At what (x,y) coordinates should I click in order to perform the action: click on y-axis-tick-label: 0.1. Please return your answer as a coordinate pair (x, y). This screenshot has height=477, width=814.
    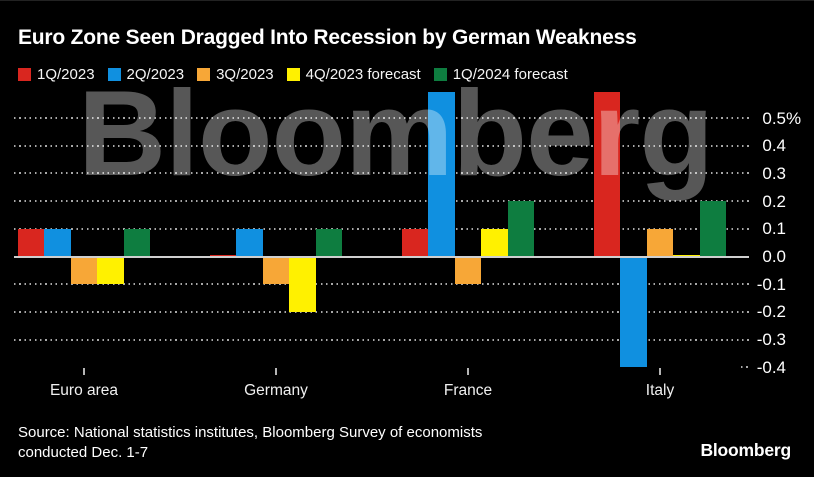
    Looking at the image, I should click on (774, 229).